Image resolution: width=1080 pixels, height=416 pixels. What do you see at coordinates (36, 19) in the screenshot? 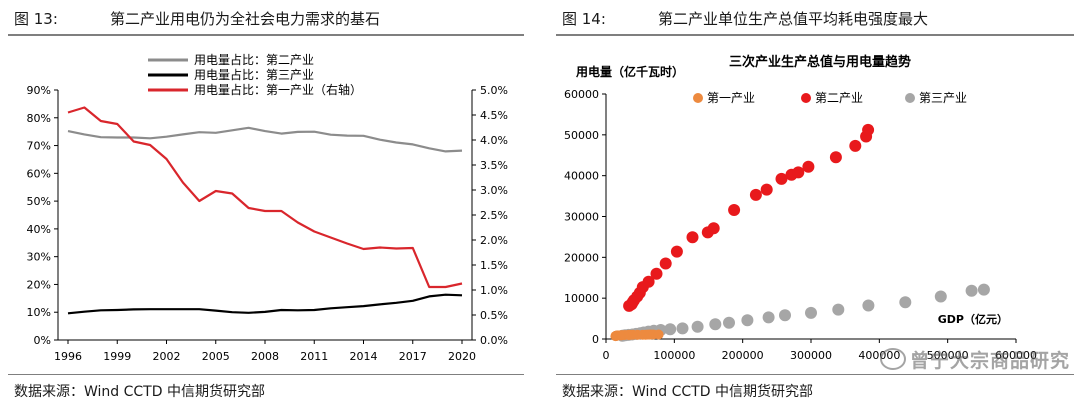
I see `left-figure-label: 图 13:` at bounding box center [36, 19].